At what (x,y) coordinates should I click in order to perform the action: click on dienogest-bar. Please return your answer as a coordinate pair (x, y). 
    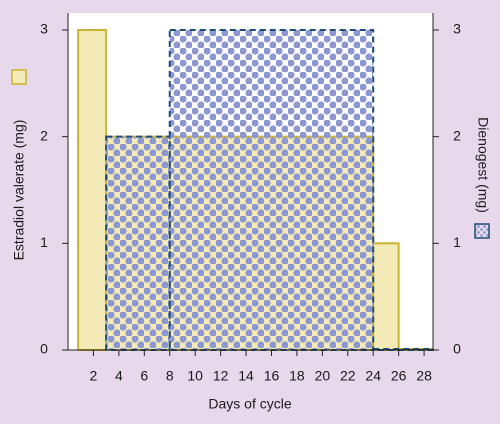
    Looking at the image, I should click on (138, 243).